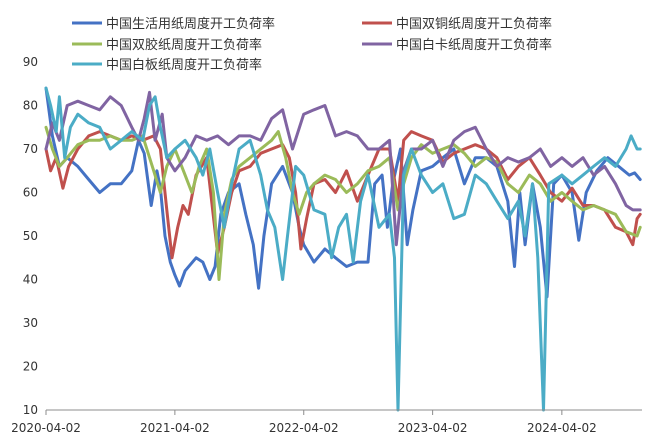 The width and height of the screenshot is (653, 439). I want to click on legend-label: 中国白板纸周度开工负荷率, so click(184, 65).